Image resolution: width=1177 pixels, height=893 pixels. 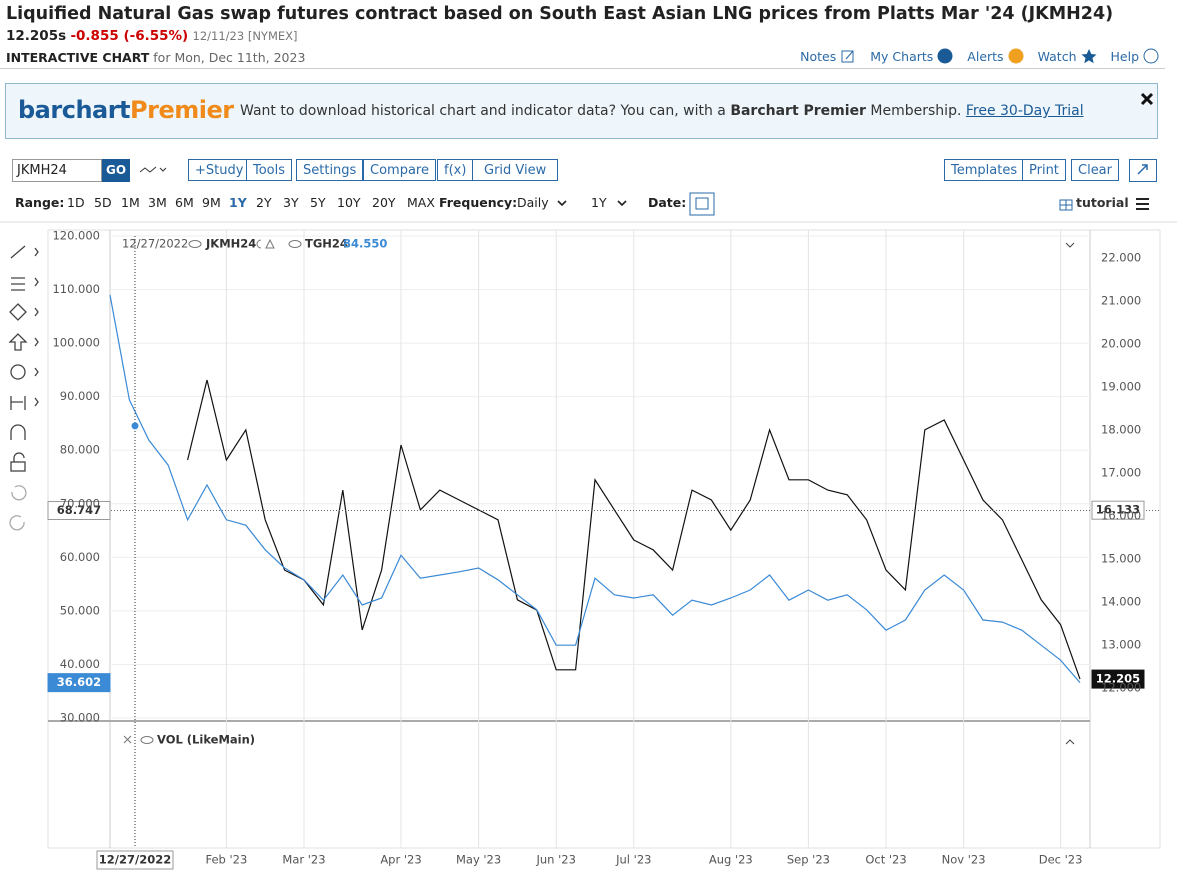 What do you see at coordinates (57, 170) in the screenshot?
I see `symbol-input: JKMH24` at bounding box center [57, 170].